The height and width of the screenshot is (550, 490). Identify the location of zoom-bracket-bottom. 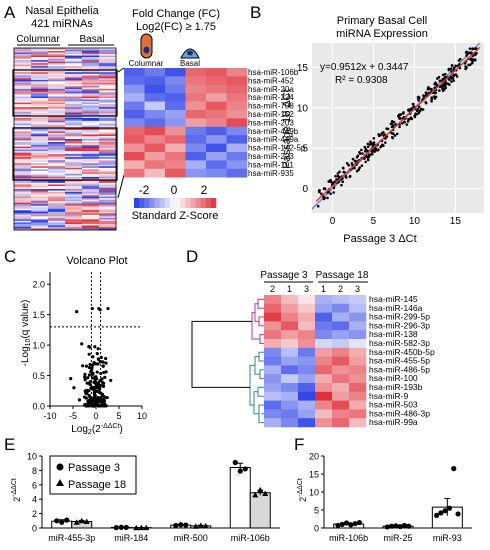
(121, 186).